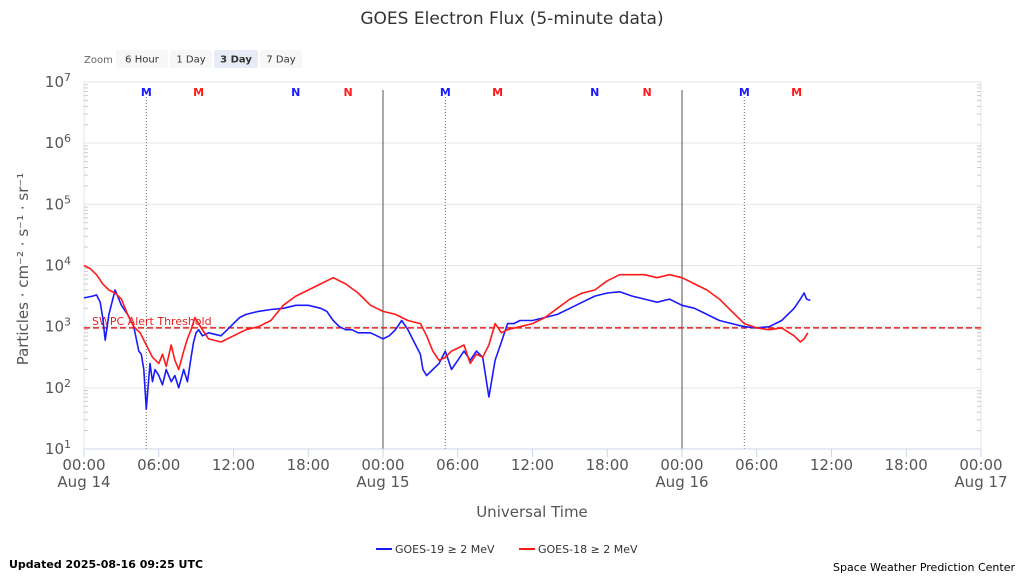 This screenshot has height=576, width=1024. I want to click on y-tick-label: 10⁶, so click(58, 142).